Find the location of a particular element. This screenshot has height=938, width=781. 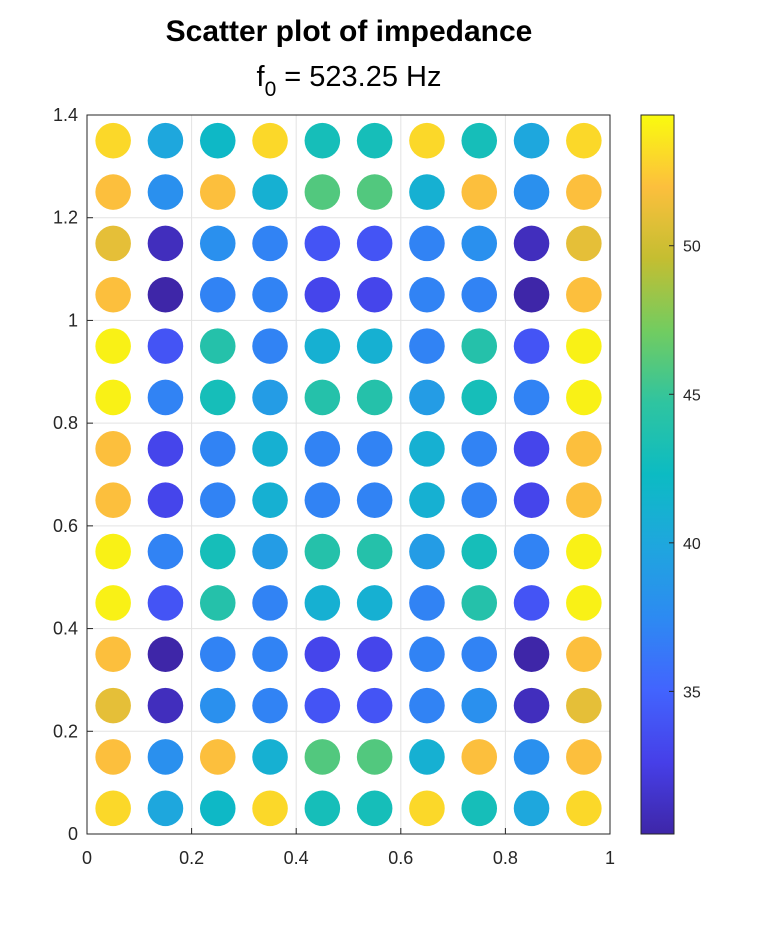

chart-subtitle: f0 = 523.25 Hz is located at coordinates (349, 81).